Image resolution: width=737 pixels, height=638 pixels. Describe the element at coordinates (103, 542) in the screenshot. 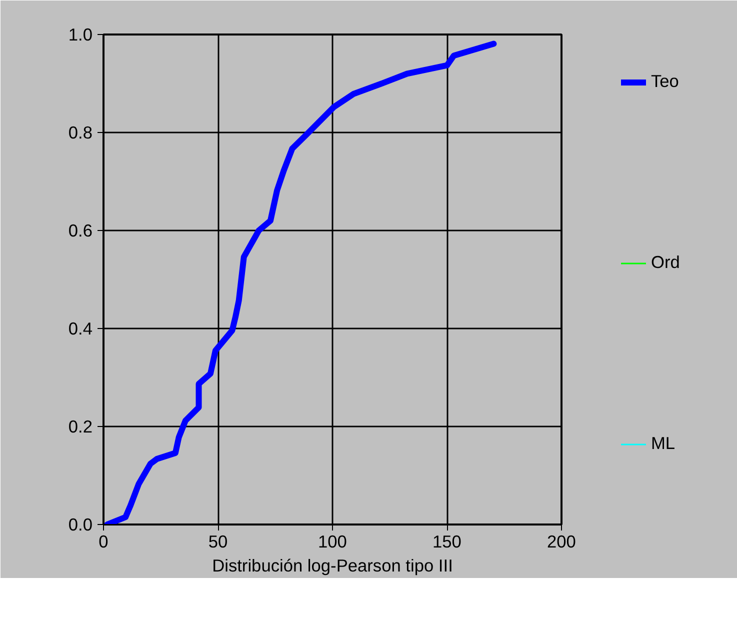

I see `x-tick-label: 0` at that location.